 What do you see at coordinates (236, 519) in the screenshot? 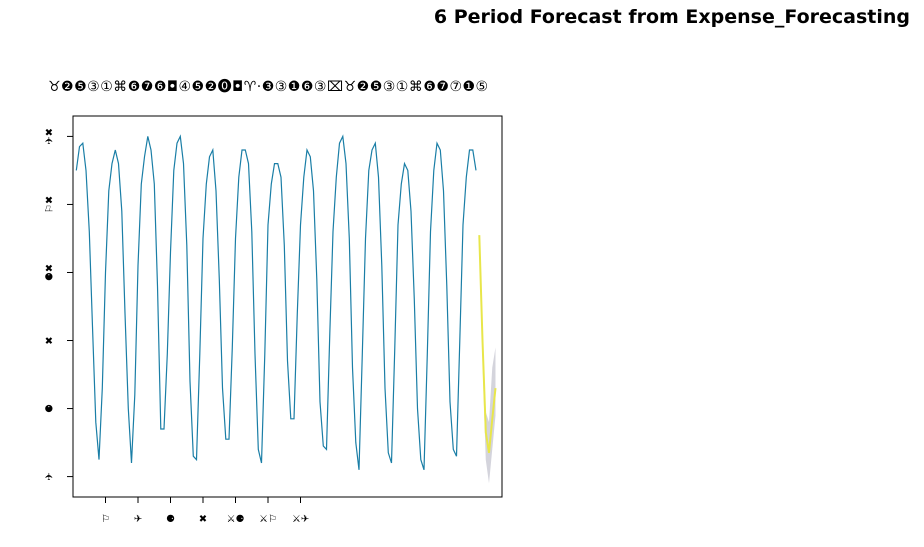
I see `x-tick-label: ⚔⚈` at bounding box center [236, 519].